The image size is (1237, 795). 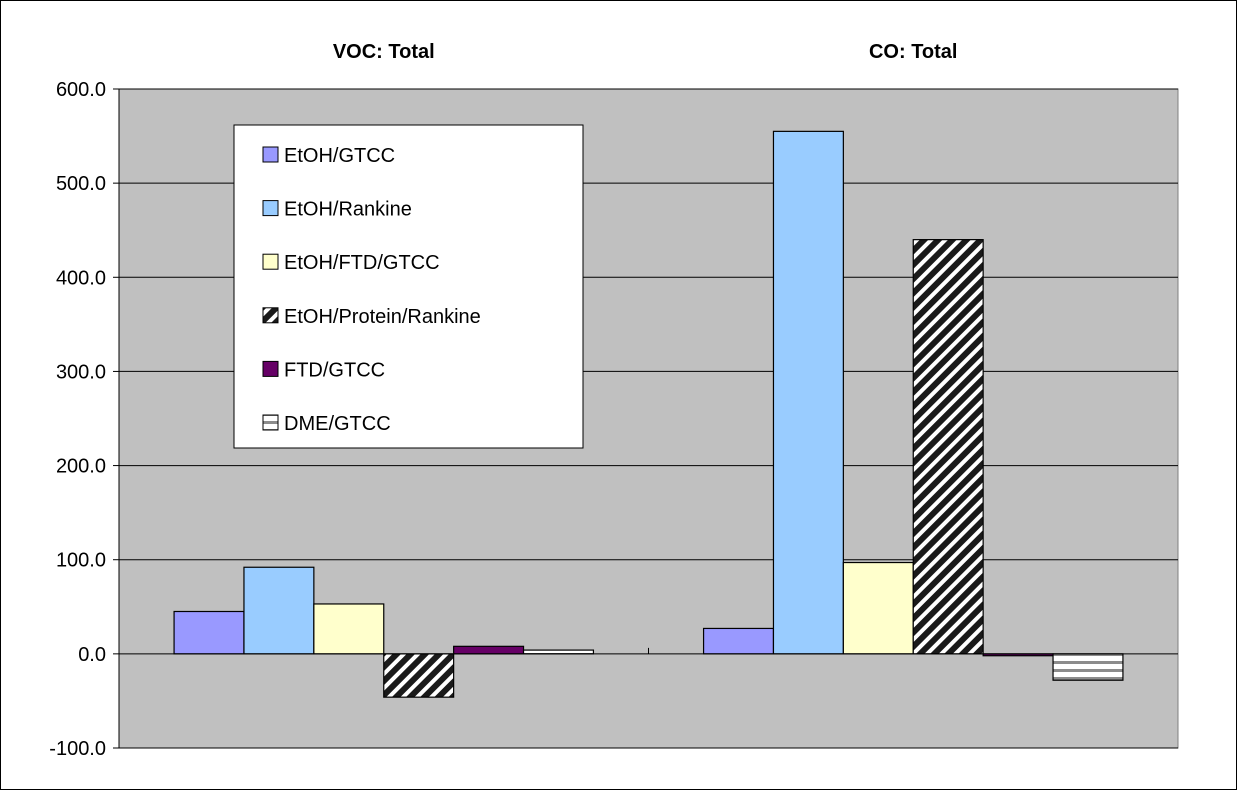 I want to click on y-tick-label: 400.0, so click(x=81, y=278).